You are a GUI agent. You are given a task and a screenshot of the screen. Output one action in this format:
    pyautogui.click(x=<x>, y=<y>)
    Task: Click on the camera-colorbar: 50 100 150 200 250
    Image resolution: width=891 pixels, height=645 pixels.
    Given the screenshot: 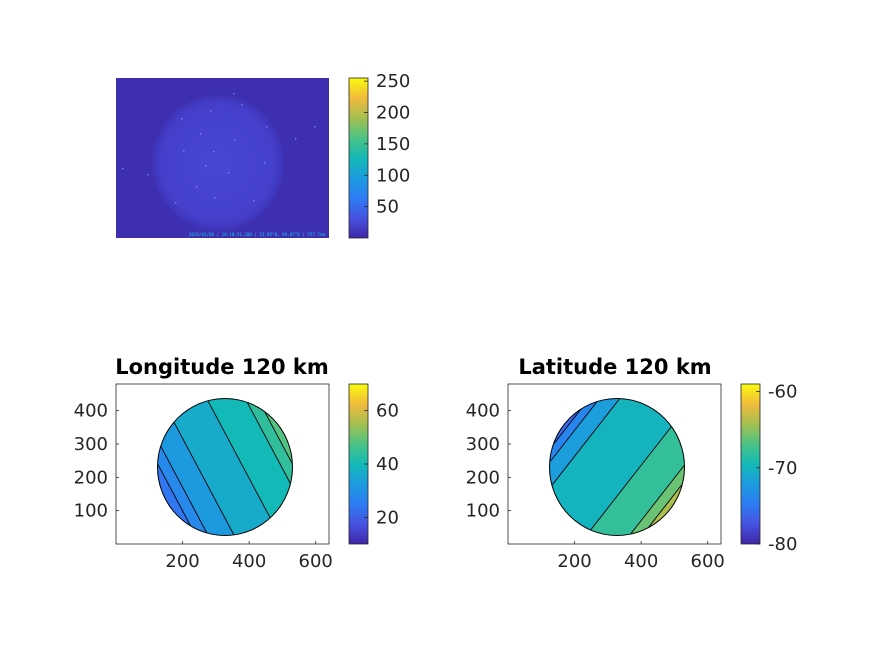 What is the action you would take?
    pyautogui.click(x=379, y=155)
    